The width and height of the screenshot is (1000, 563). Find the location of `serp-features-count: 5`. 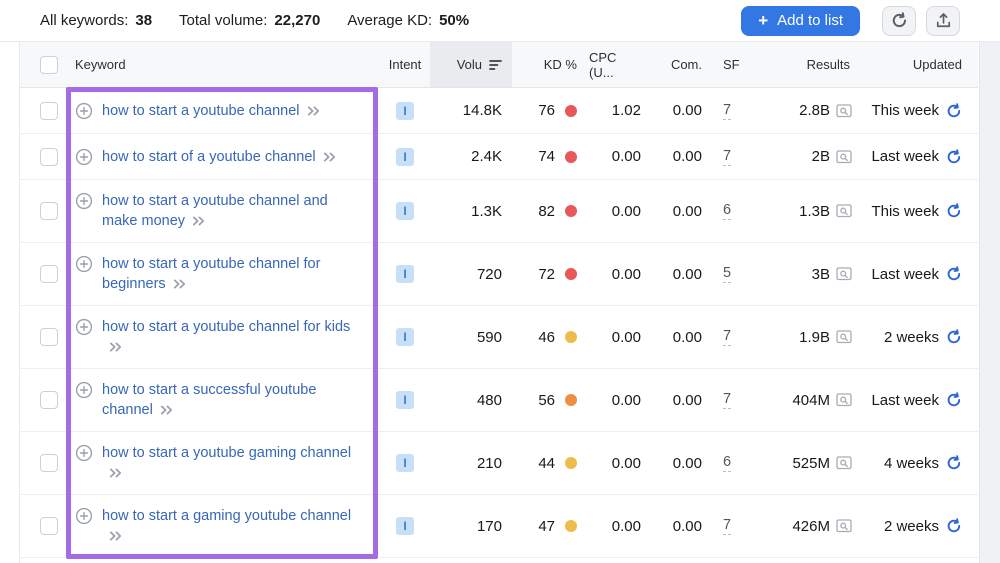

serp-features-count: 5 is located at coordinates (727, 274).